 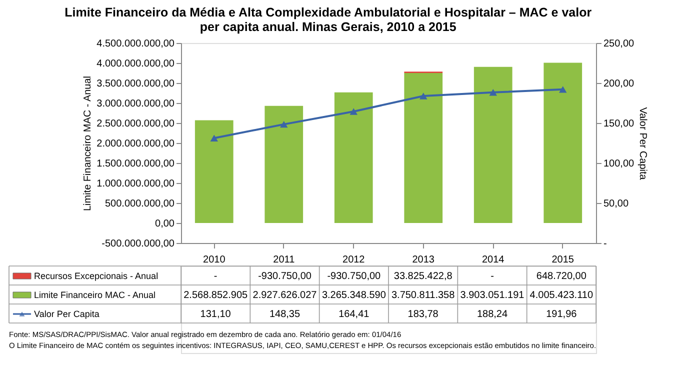 I want to click on y-tick-label: 1.000.000.000,00, so click(x=135, y=184).